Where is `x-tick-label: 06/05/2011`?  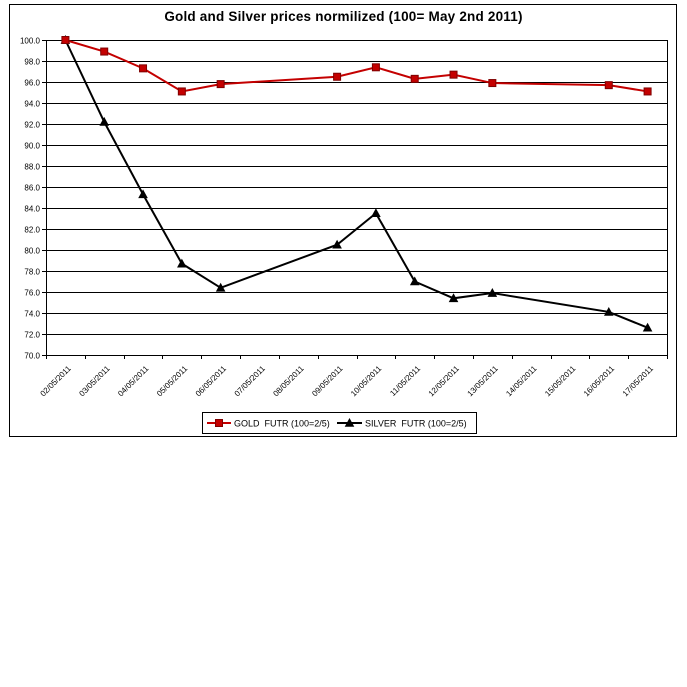 x-tick-label: 06/05/2011 is located at coordinates (211, 381).